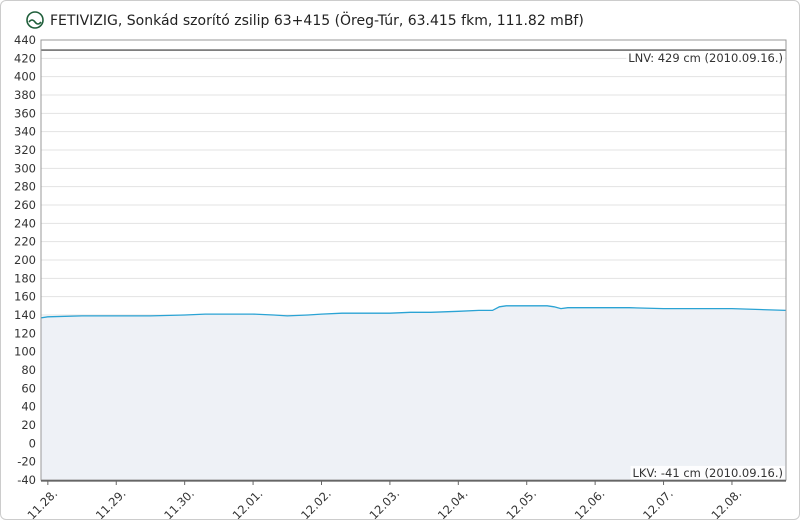 Image resolution: width=800 pixels, height=520 pixels. What do you see at coordinates (25, 95) in the screenshot?
I see `y-tick-label: 380` at bounding box center [25, 95].